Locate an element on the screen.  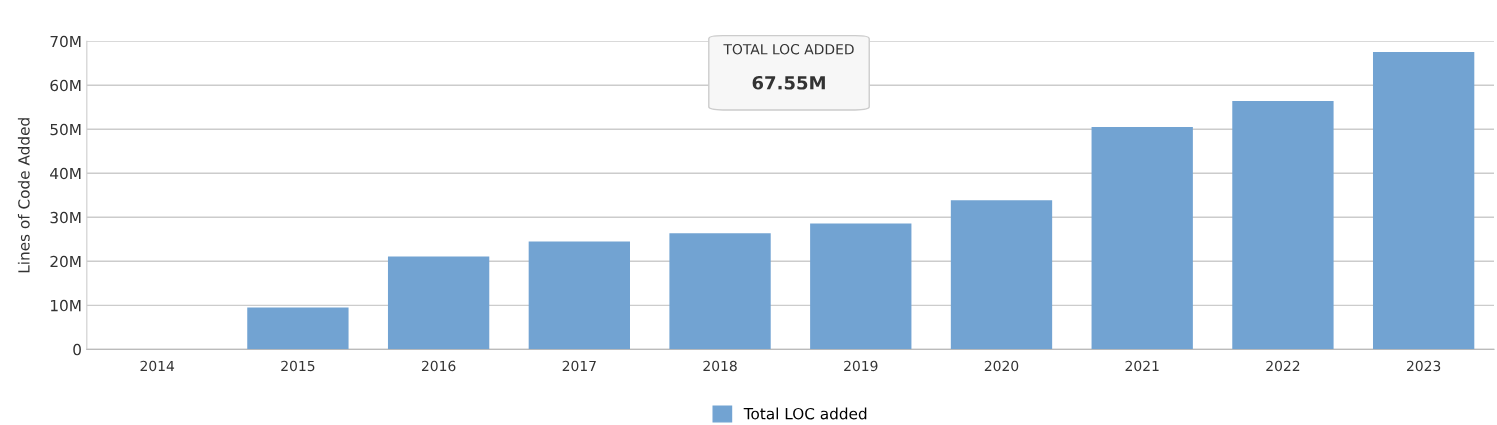
x-tick-label: 2021 is located at coordinates (1142, 366).